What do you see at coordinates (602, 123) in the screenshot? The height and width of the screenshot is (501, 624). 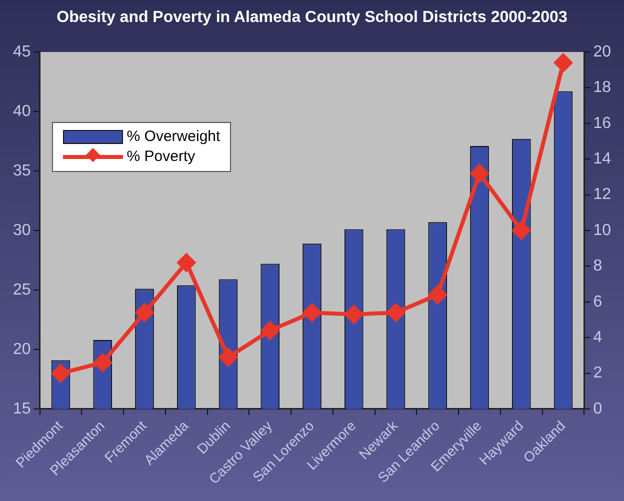 I see `y2-tick-label: 16` at bounding box center [602, 123].